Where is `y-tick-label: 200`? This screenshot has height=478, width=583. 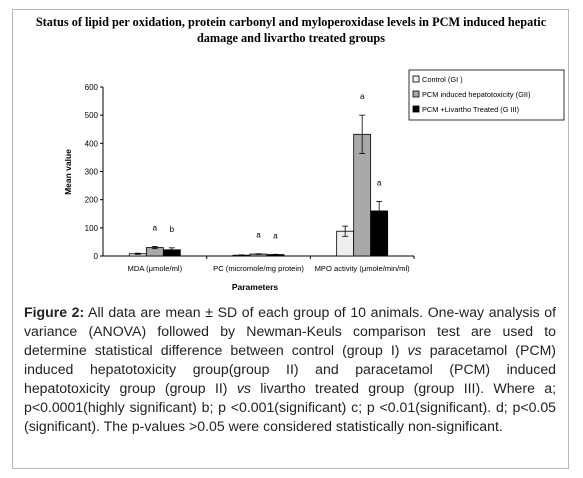
y-tick-label: 200 is located at coordinates (92, 200).